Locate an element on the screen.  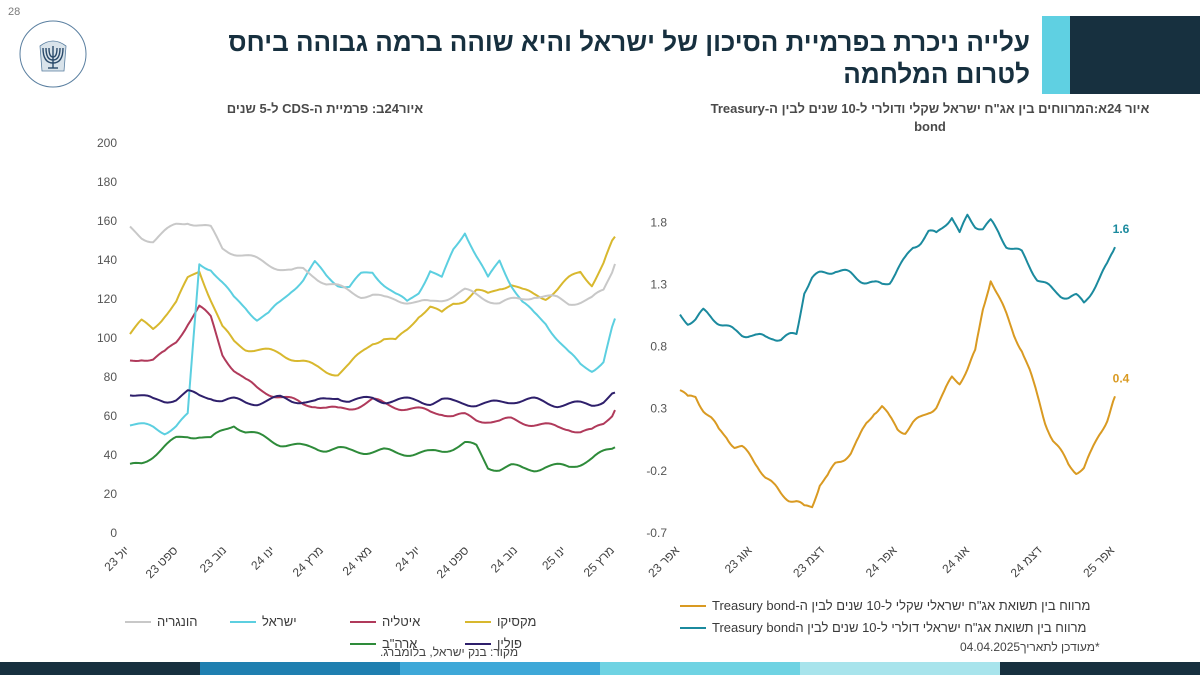
legend-label: הונגריה is located at coordinates (177, 621).